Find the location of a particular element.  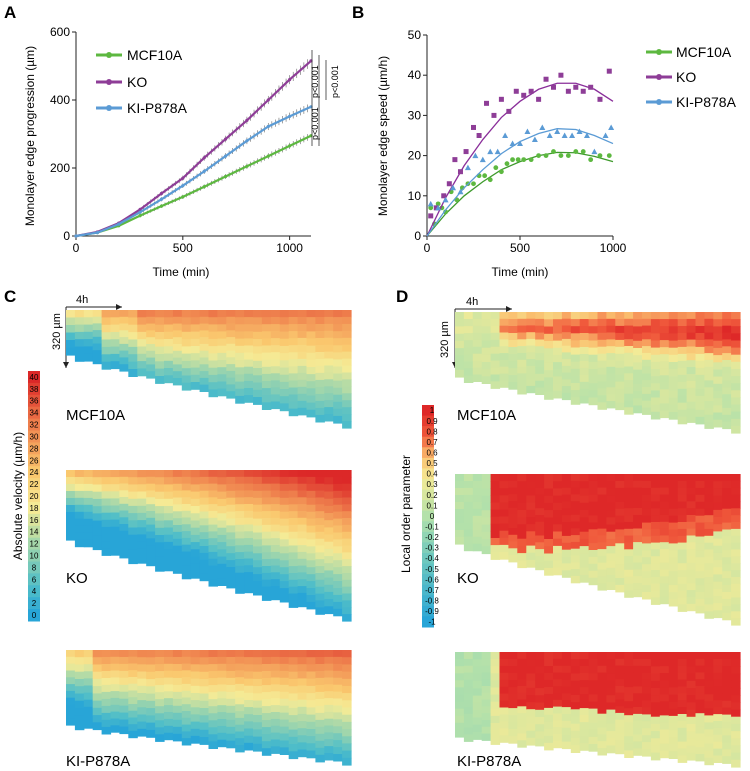

panel-label-b: B is located at coordinates (358, 12).